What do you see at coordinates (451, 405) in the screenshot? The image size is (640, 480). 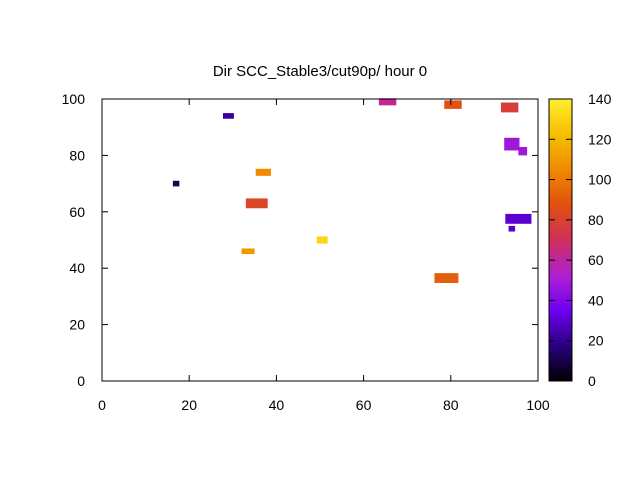 I see `x-tick-label: 80` at bounding box center [451, 405].